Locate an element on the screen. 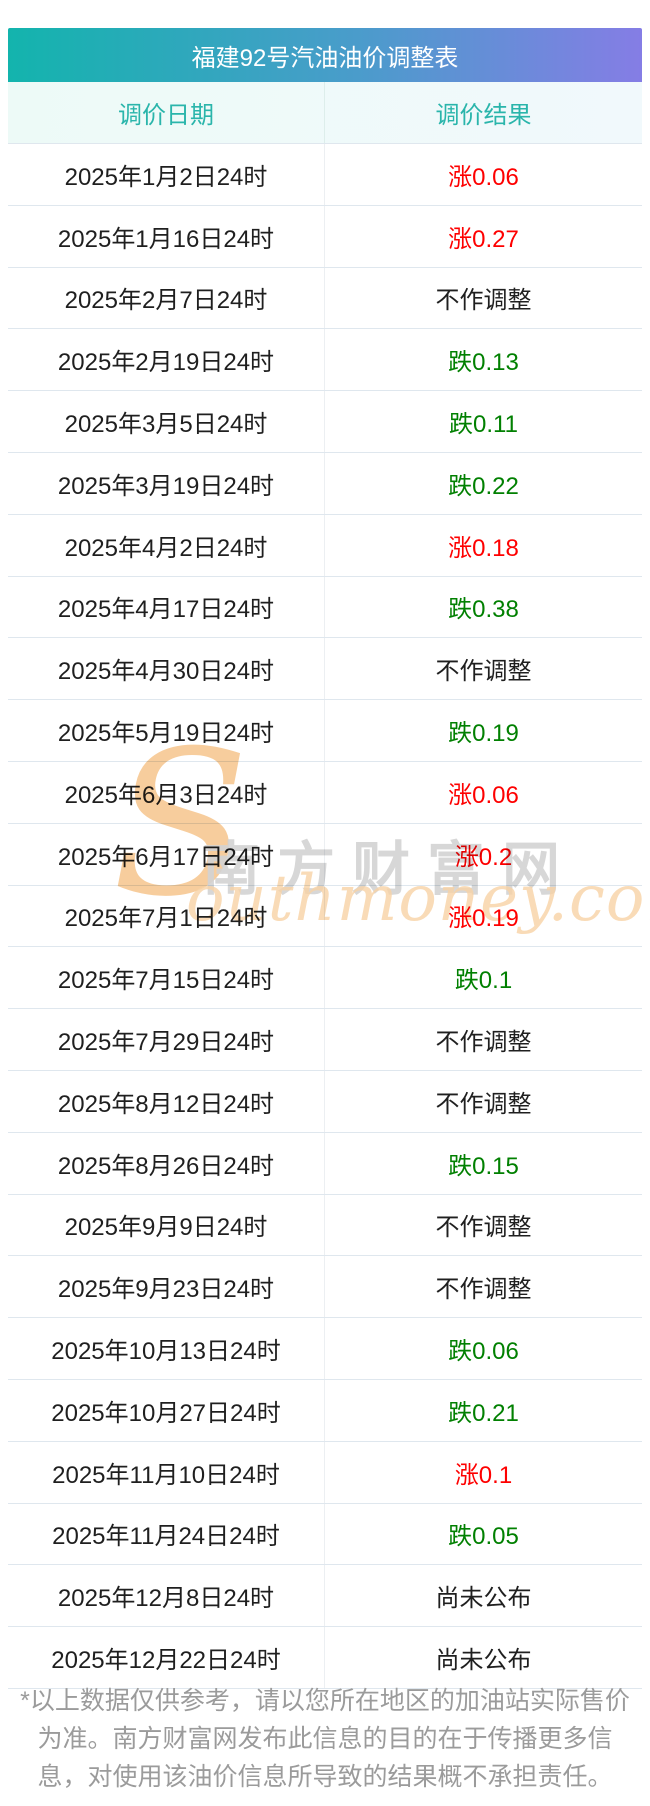 The height and width of the screenshot is (1806, 650). table-row: 2025年2月7日24时 不作调整 is located at coordinates (325, 297).